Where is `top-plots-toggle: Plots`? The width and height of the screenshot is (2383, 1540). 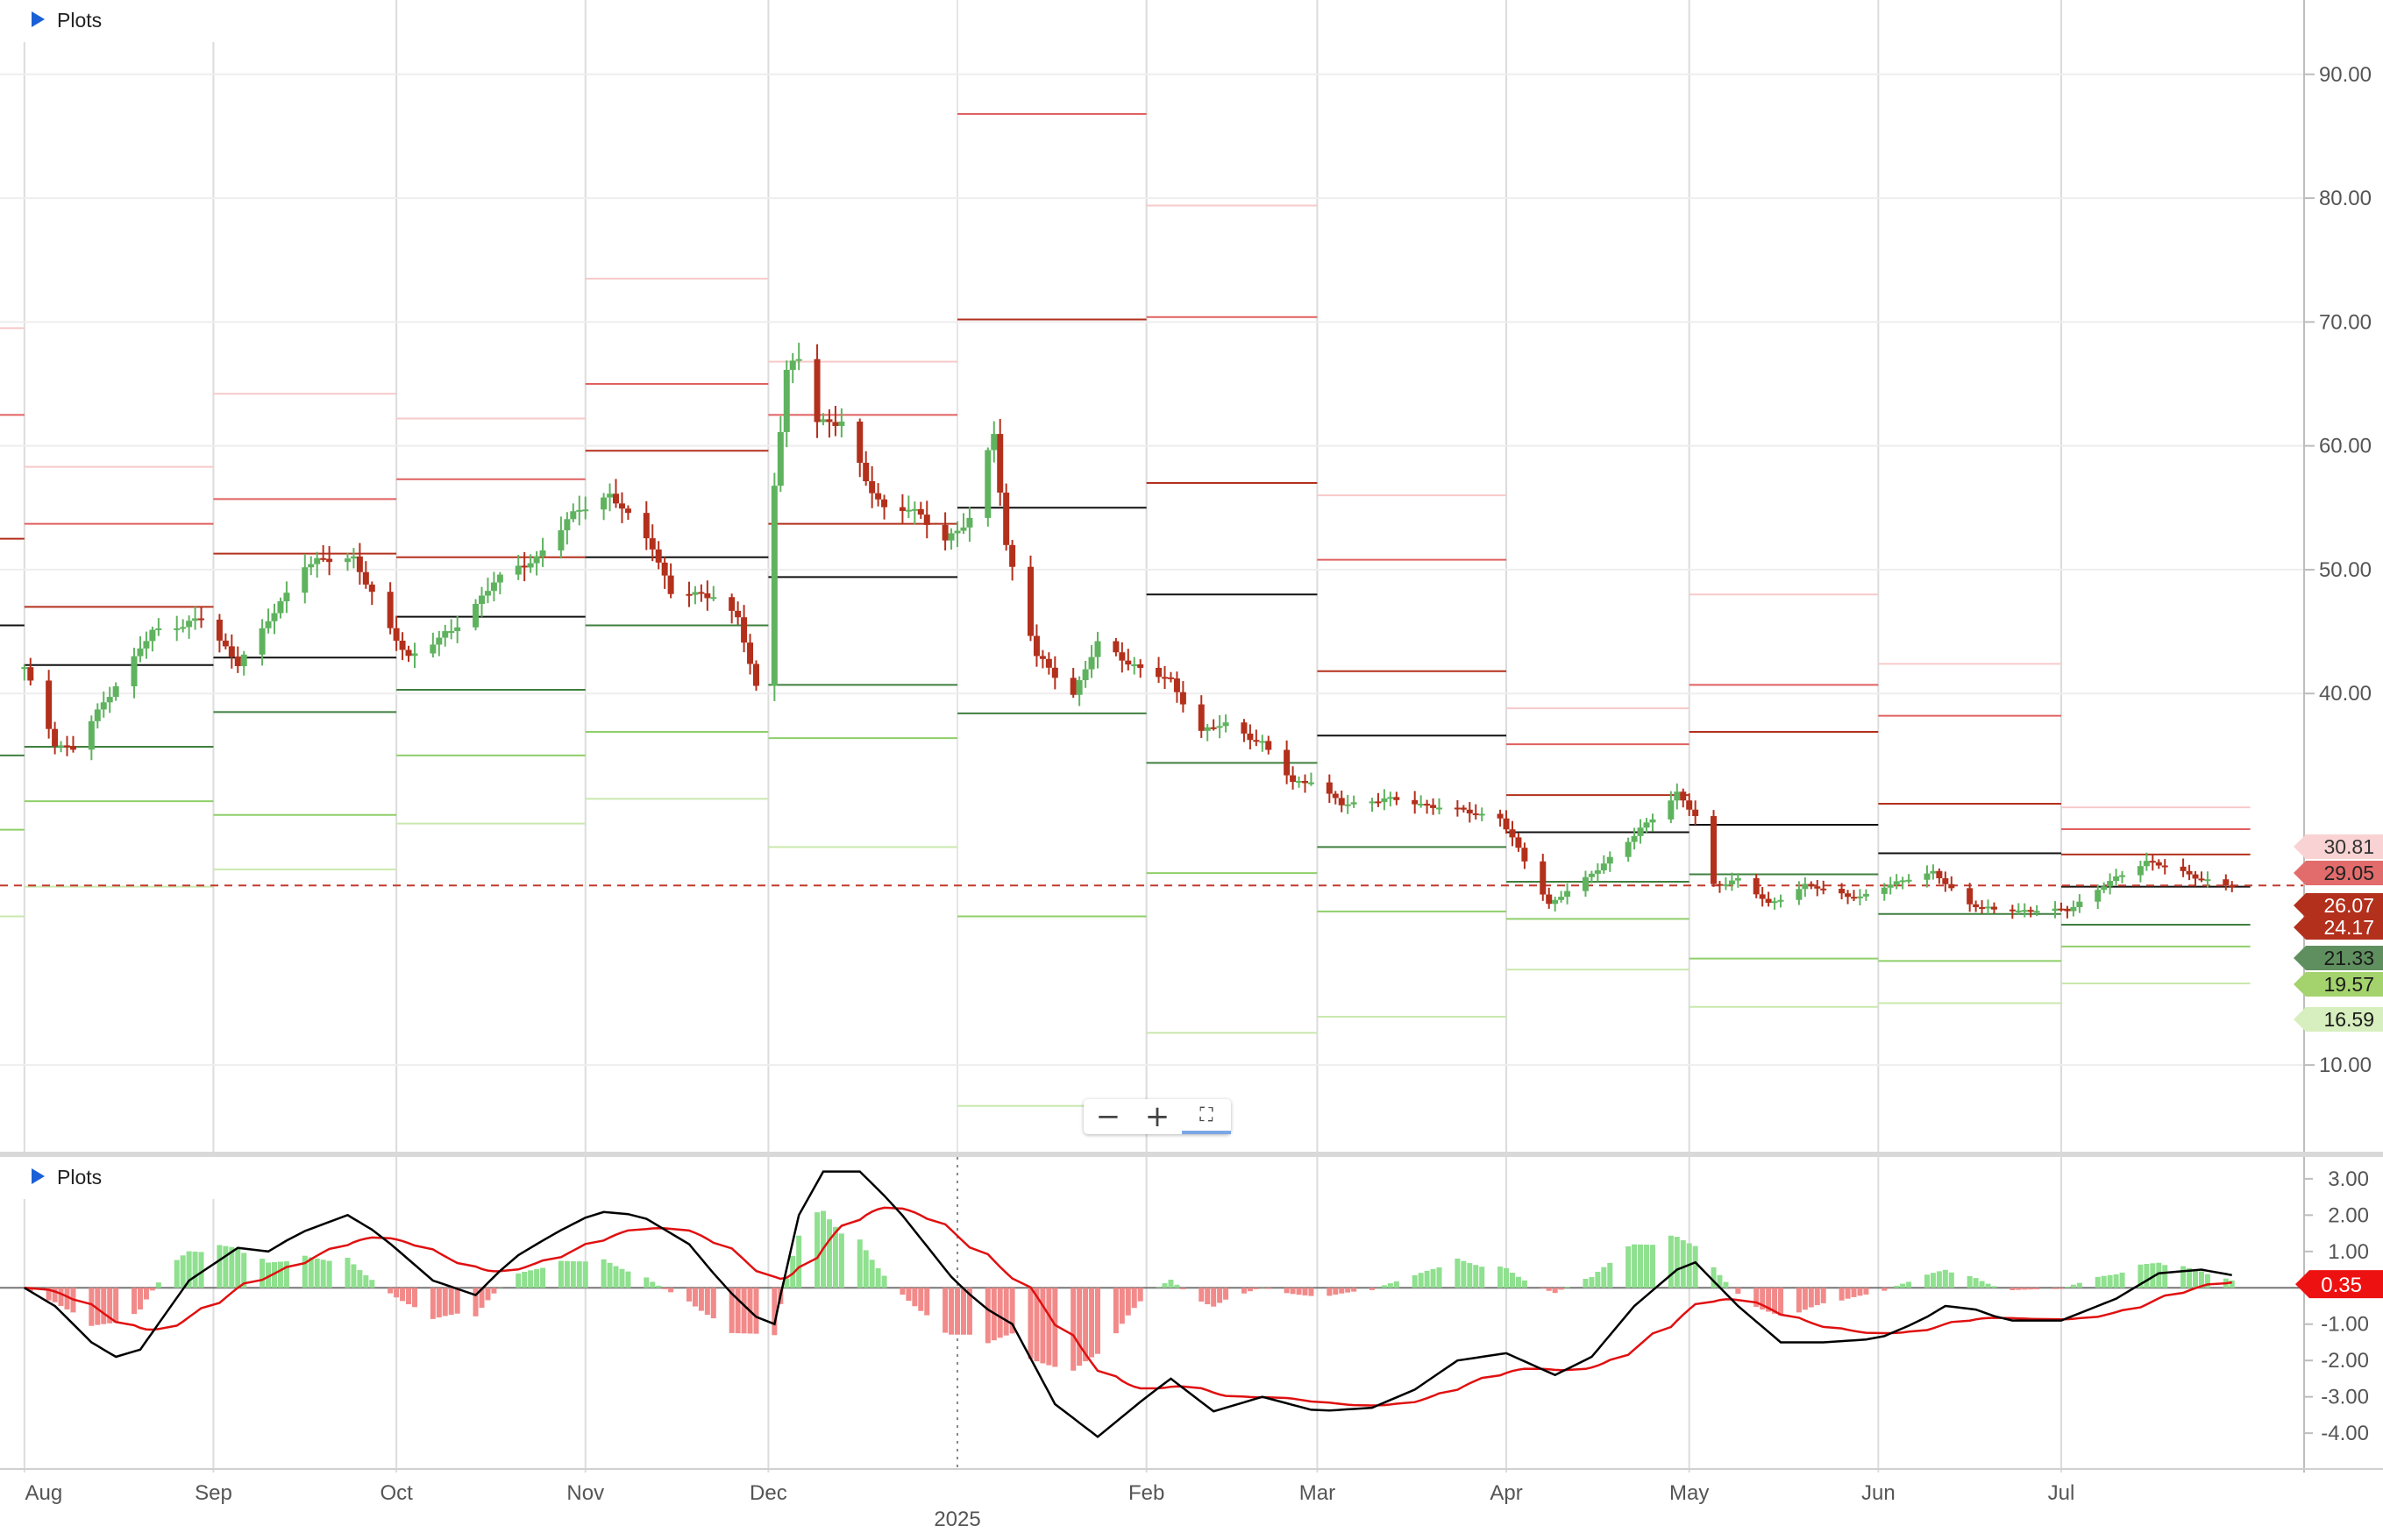
top-plots-toggle: Plots is located at coordinates (112, 21).